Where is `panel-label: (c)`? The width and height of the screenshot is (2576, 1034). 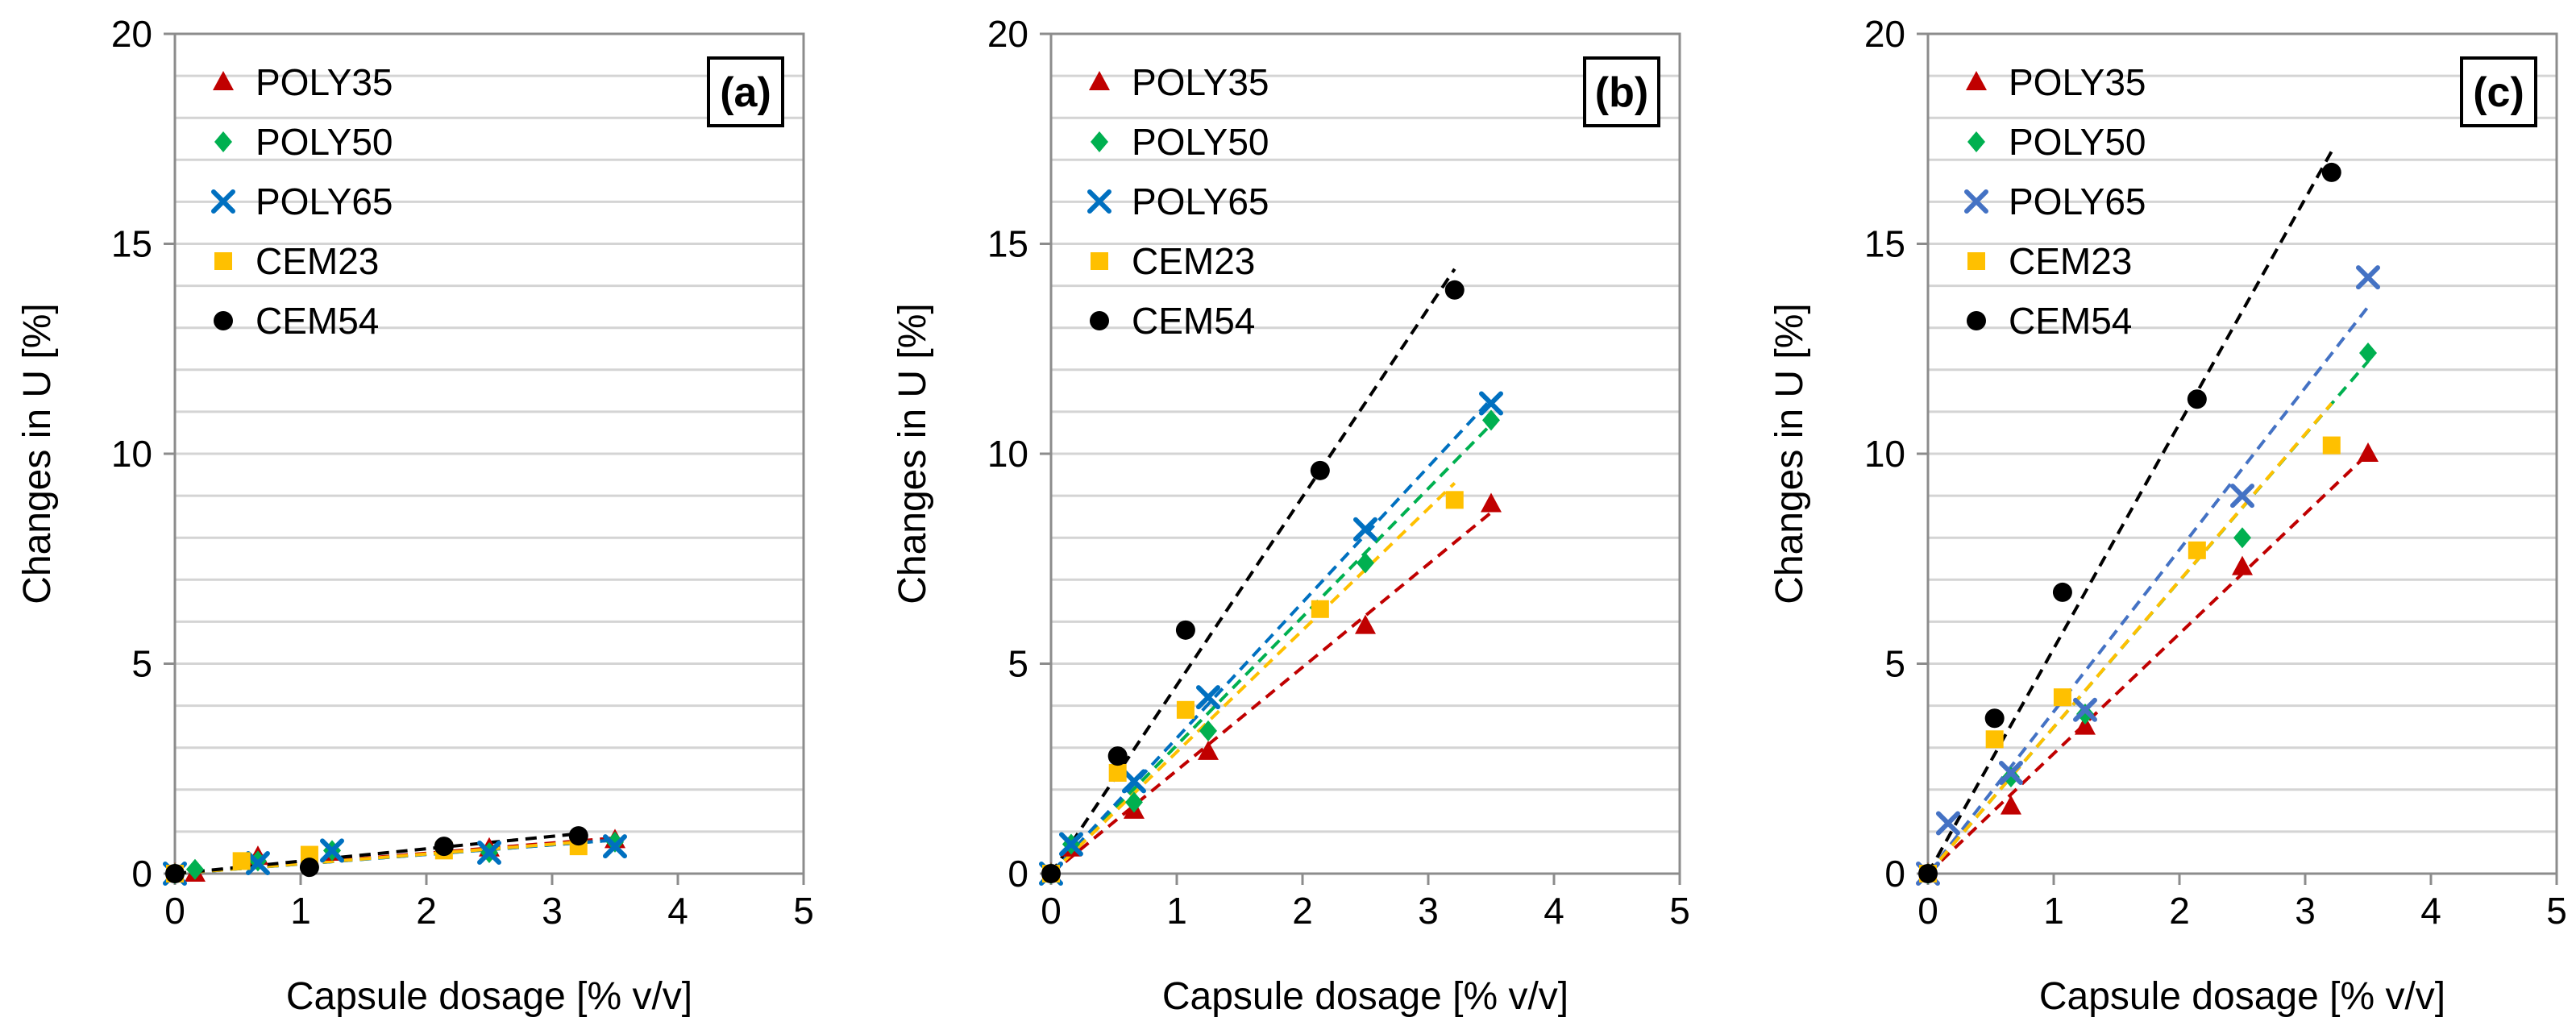
panel-label: (c) is located at coordinates (2498, 92).